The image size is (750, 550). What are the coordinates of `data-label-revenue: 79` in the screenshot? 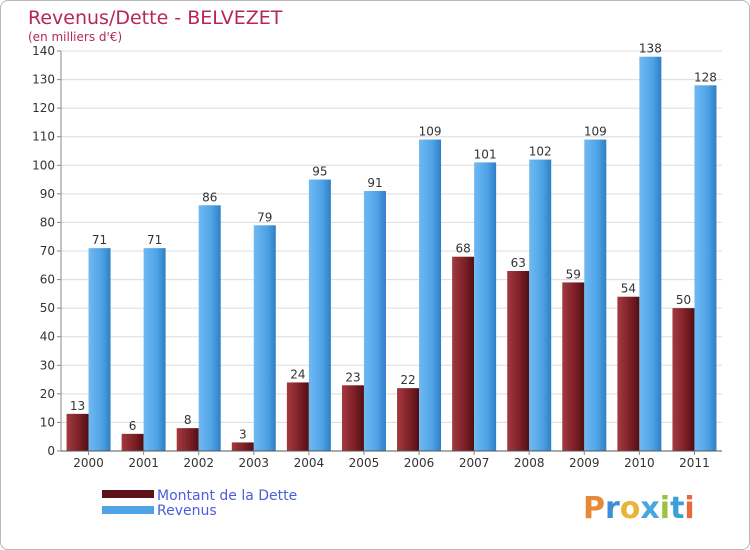 It's located at (264, 217).